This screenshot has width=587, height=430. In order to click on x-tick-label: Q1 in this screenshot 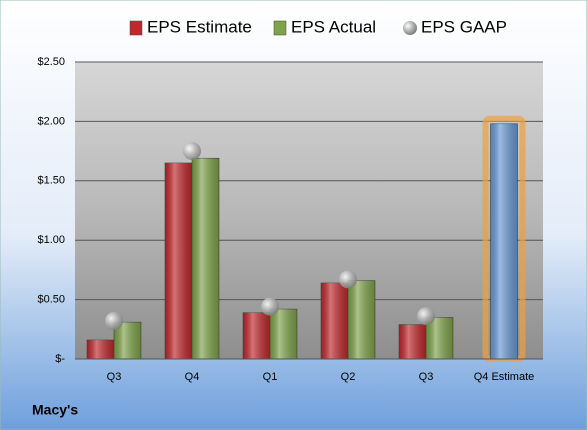, I will do `click(270, 377)`.